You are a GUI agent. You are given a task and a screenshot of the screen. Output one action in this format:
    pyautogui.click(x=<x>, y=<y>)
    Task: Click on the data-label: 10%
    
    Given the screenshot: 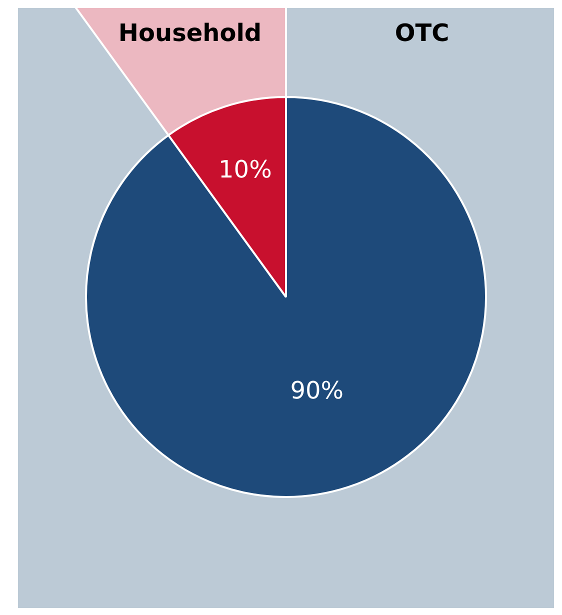 What is the action you would take?
    pyautogui.click(x=245, y=170)
    